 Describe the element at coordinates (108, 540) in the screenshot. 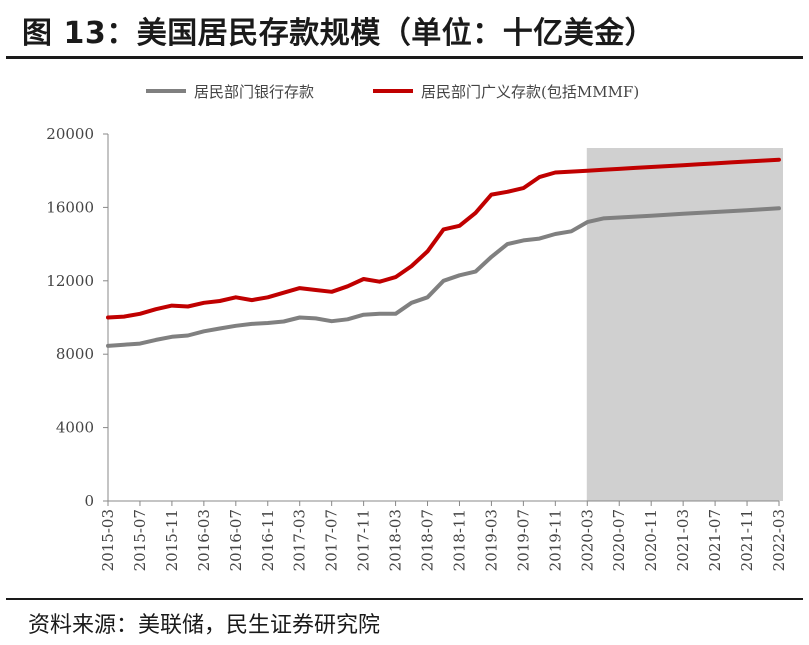

I see `x-tick-label: 2015-03` at that location.